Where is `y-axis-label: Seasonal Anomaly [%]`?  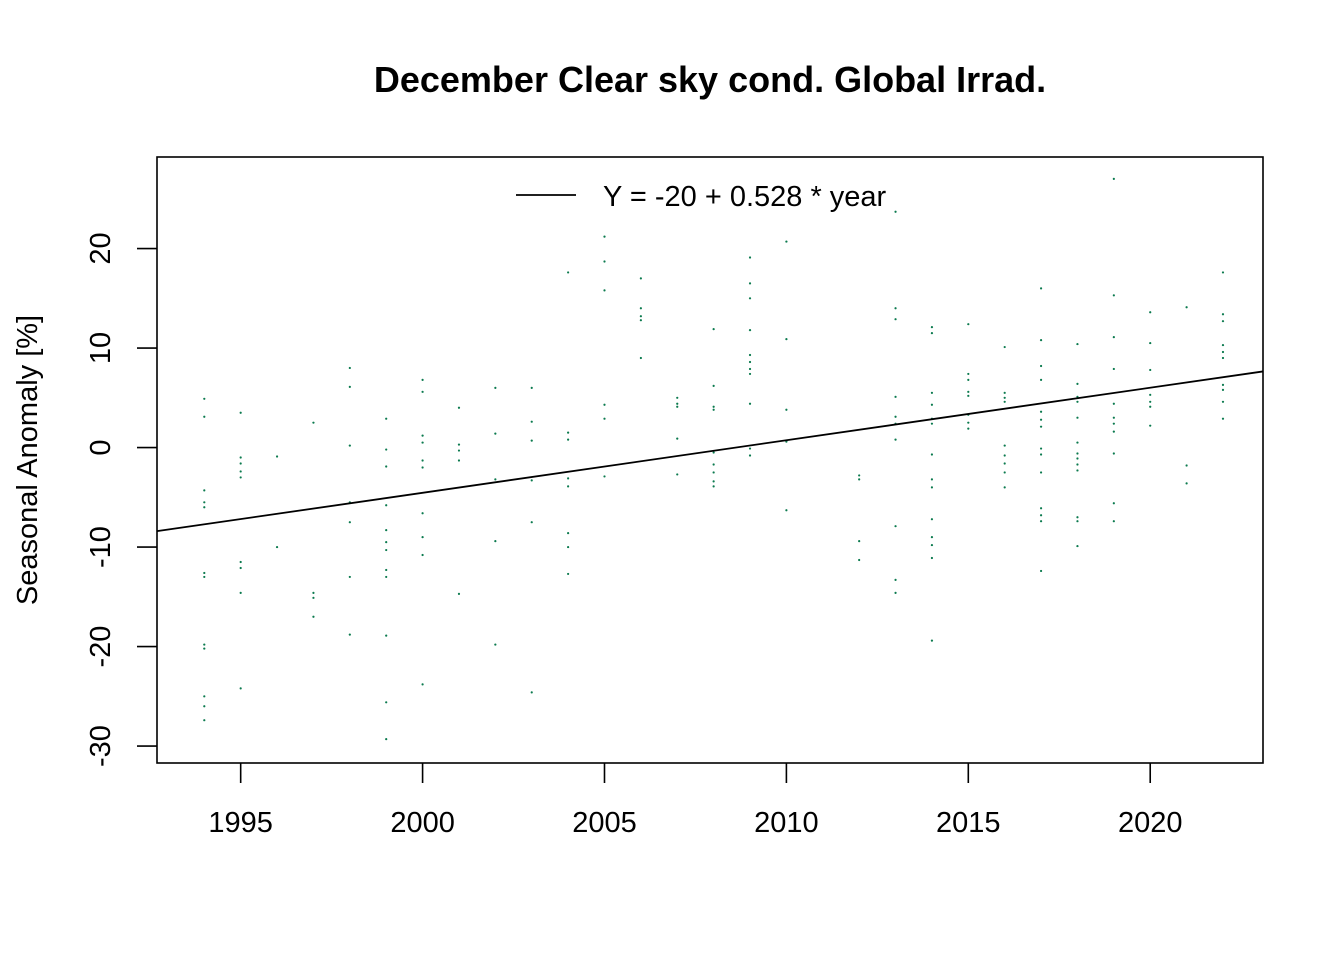 y-axis-label: Seasonal Anomaly [%] is located at coordinates (28, 460).